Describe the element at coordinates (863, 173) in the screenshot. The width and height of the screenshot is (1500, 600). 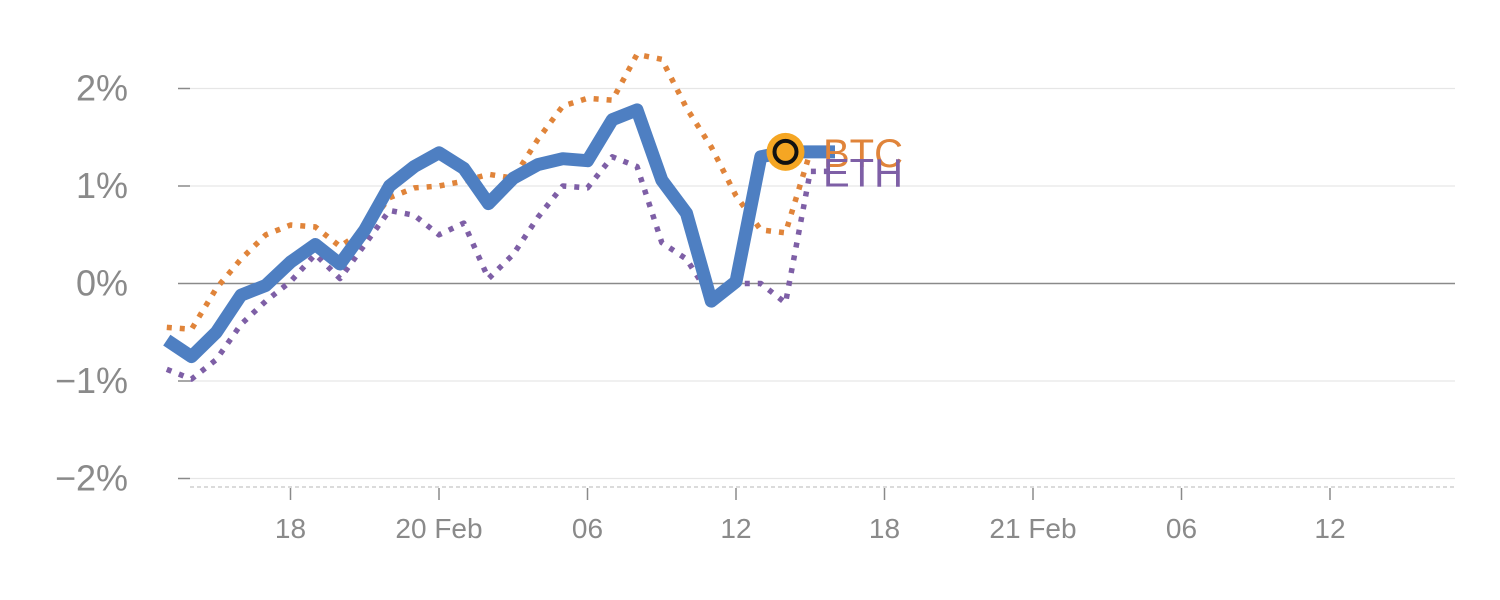
I see `end-label-eth: ETH` at that location.